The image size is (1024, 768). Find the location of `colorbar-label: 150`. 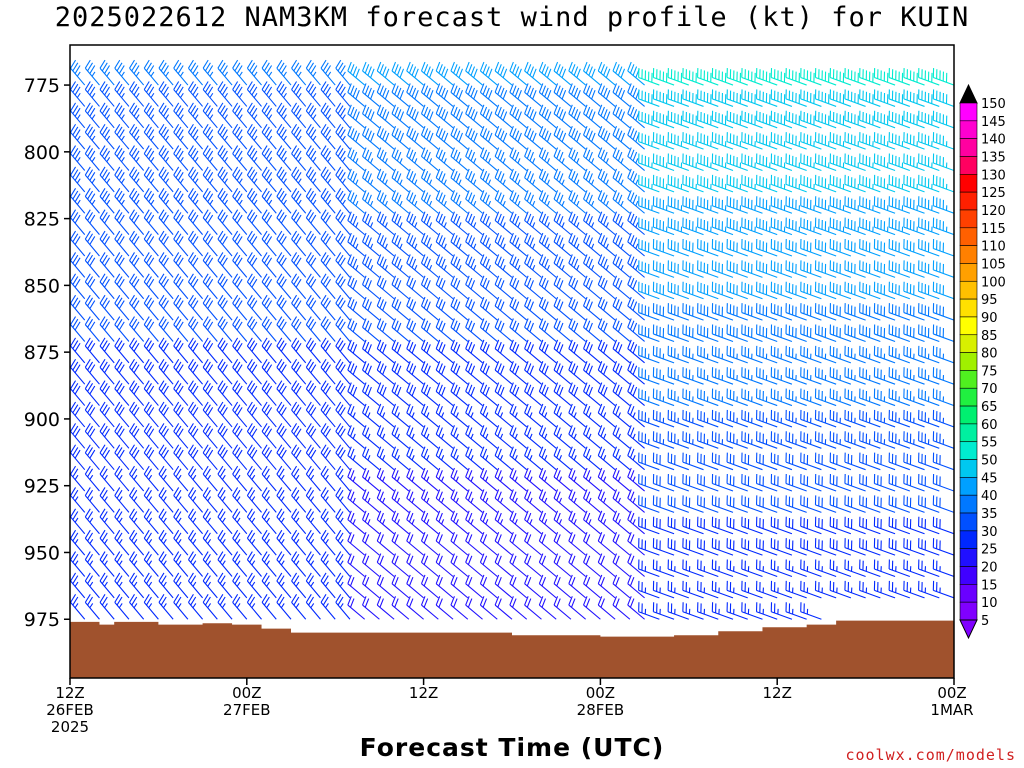

colorbar-label: 150 is located at coordinates (993, 104).